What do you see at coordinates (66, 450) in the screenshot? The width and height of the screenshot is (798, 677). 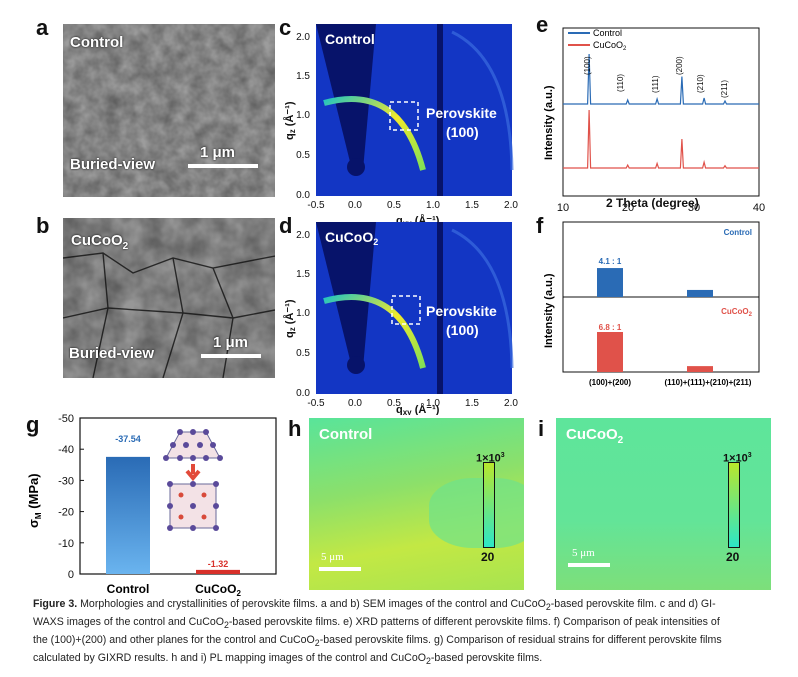 I see `y-tick: -40` at bounding box center [66, 450].